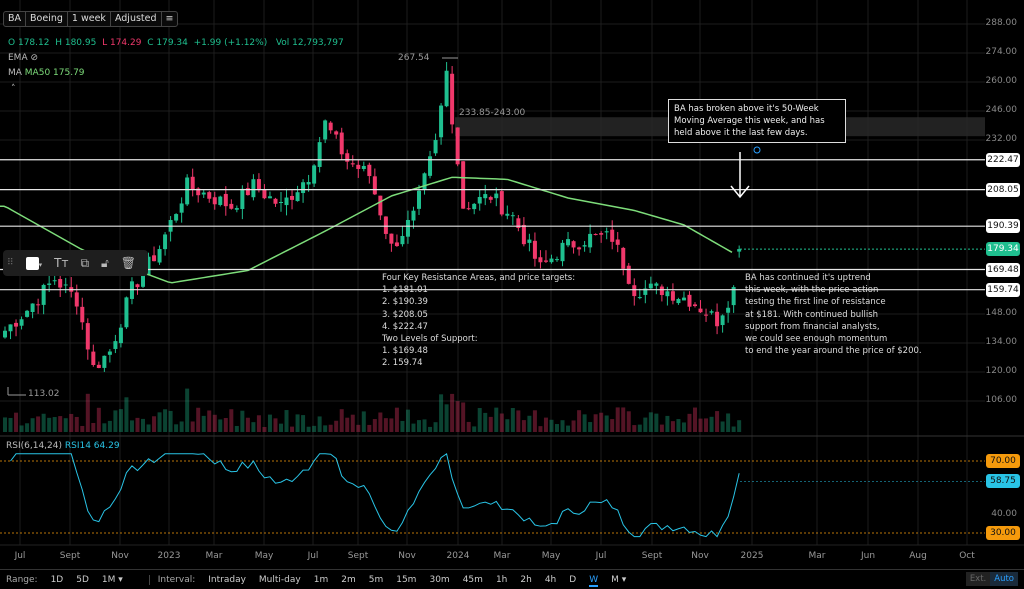 The width and height of the screenshot is (1024, 589). I want to click on level-price-tag: 222.47, so click(1003, 159).